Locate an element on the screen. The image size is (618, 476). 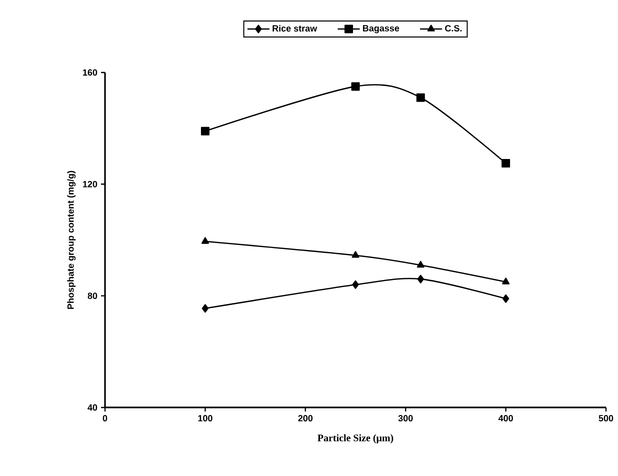
y-axis-title: Phosphate group content (mg/g) is located at coordinates (71, 239).